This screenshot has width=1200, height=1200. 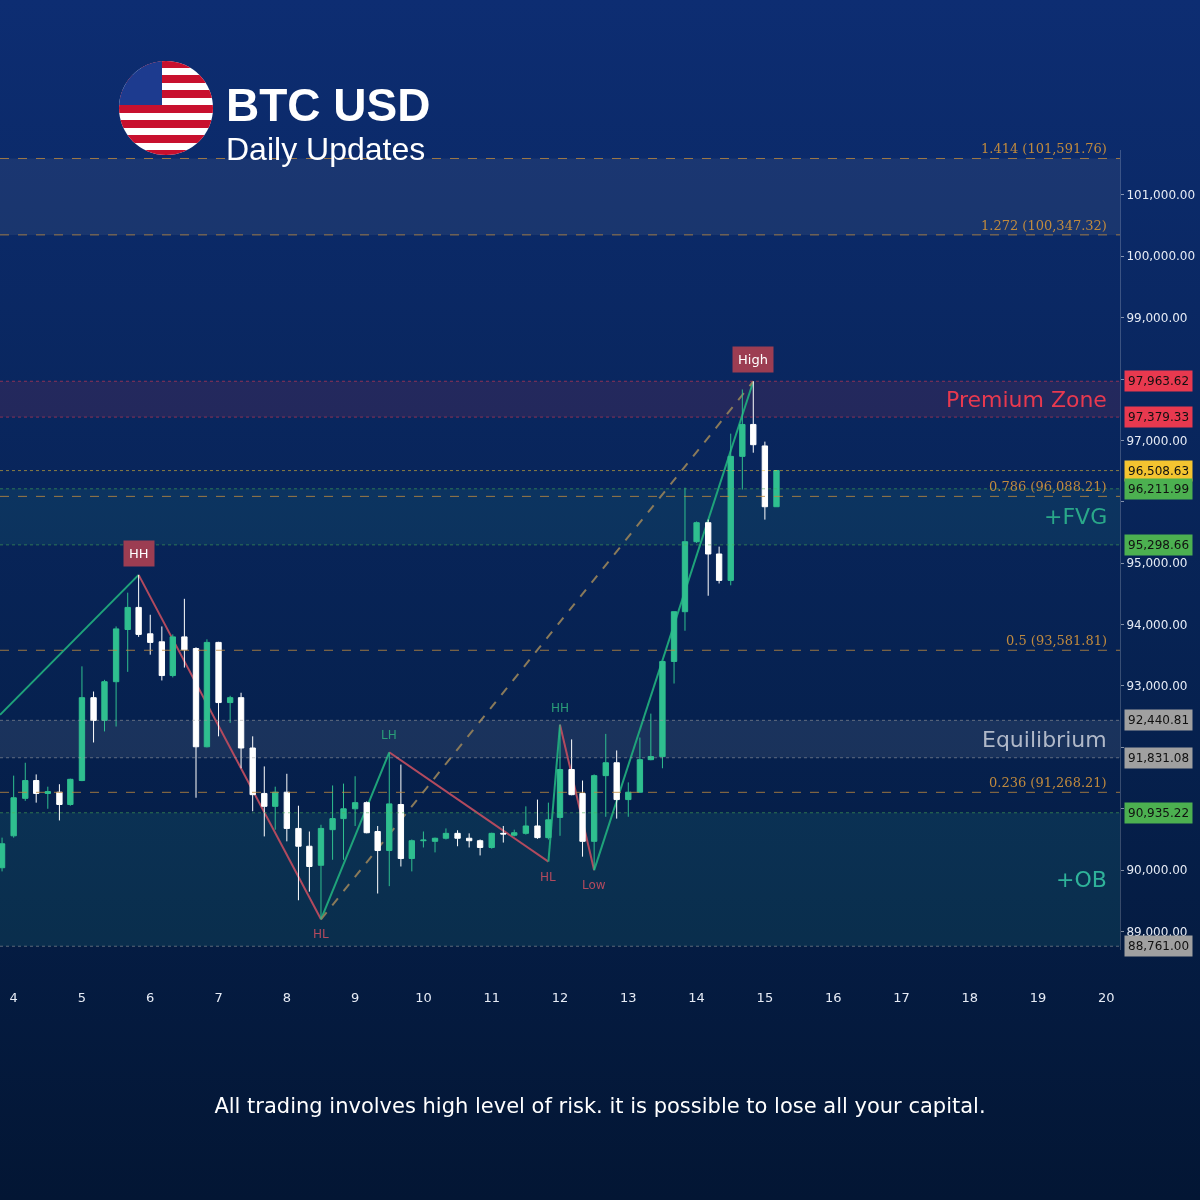 I want to click on chart-subtitle: Daily Updates, so click(x=326, y=149).